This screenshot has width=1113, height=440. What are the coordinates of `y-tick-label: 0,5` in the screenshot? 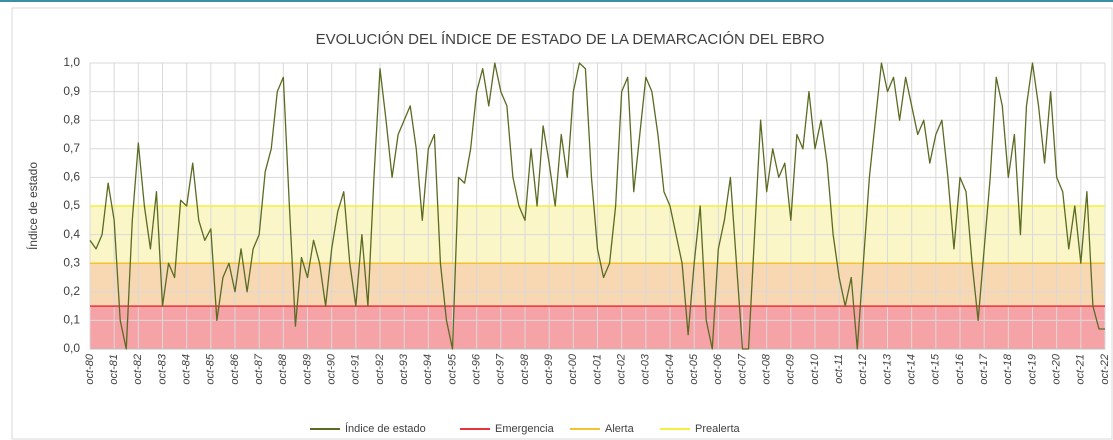 It's located at (71, 205).